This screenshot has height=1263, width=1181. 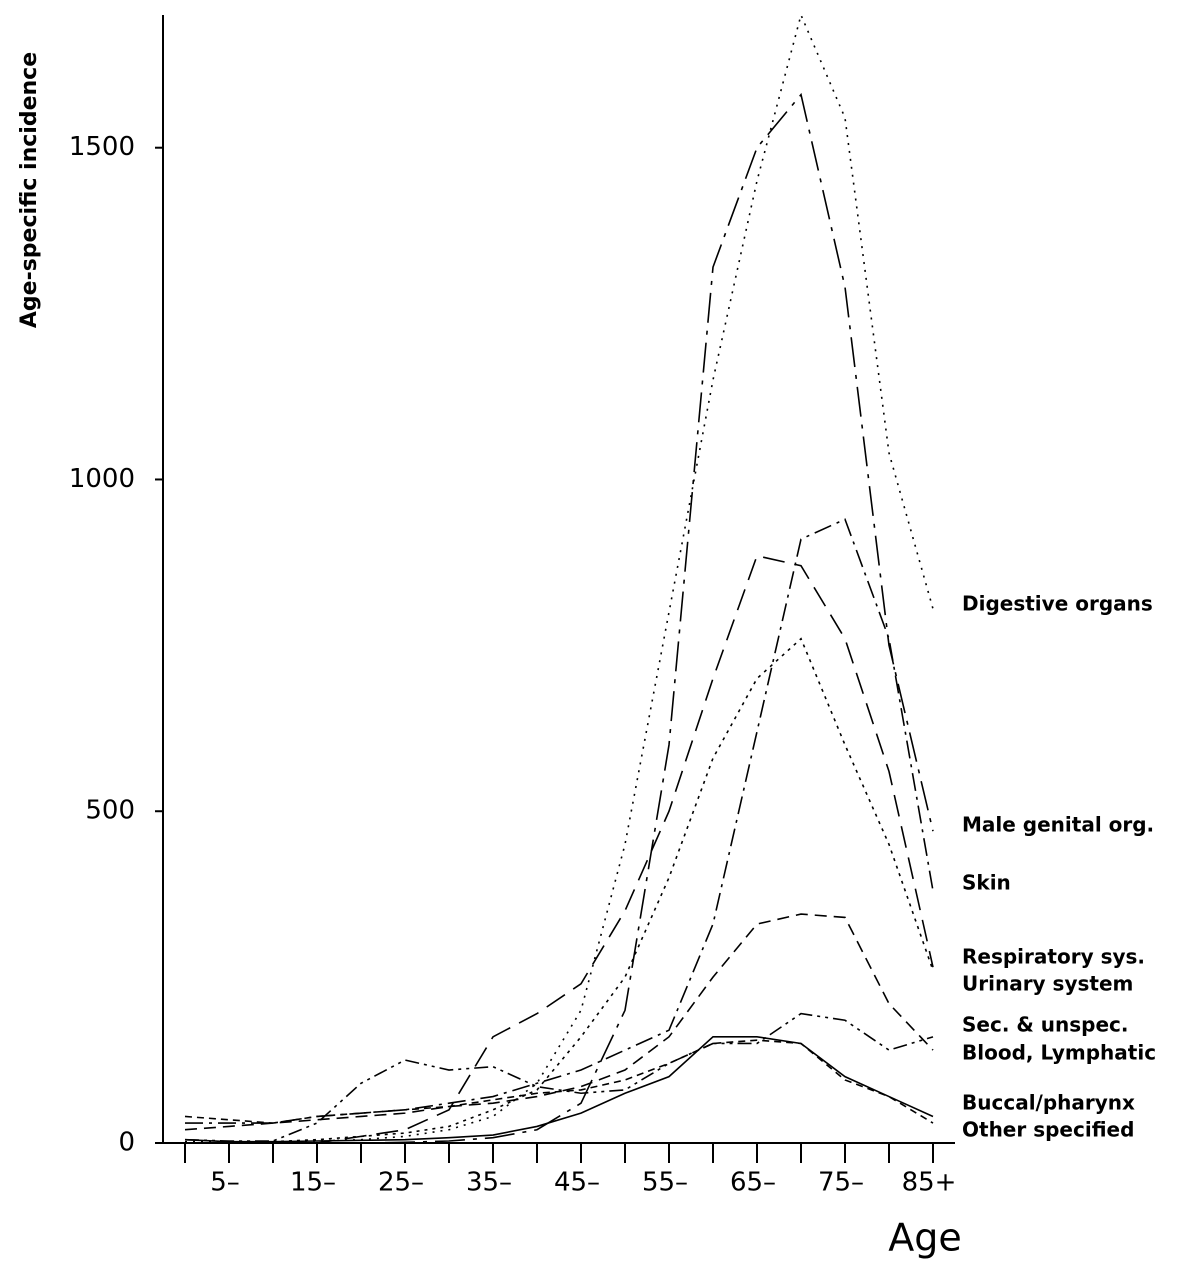 I want to click on x-tick-label: 15–, so click(x=313, y=1183).